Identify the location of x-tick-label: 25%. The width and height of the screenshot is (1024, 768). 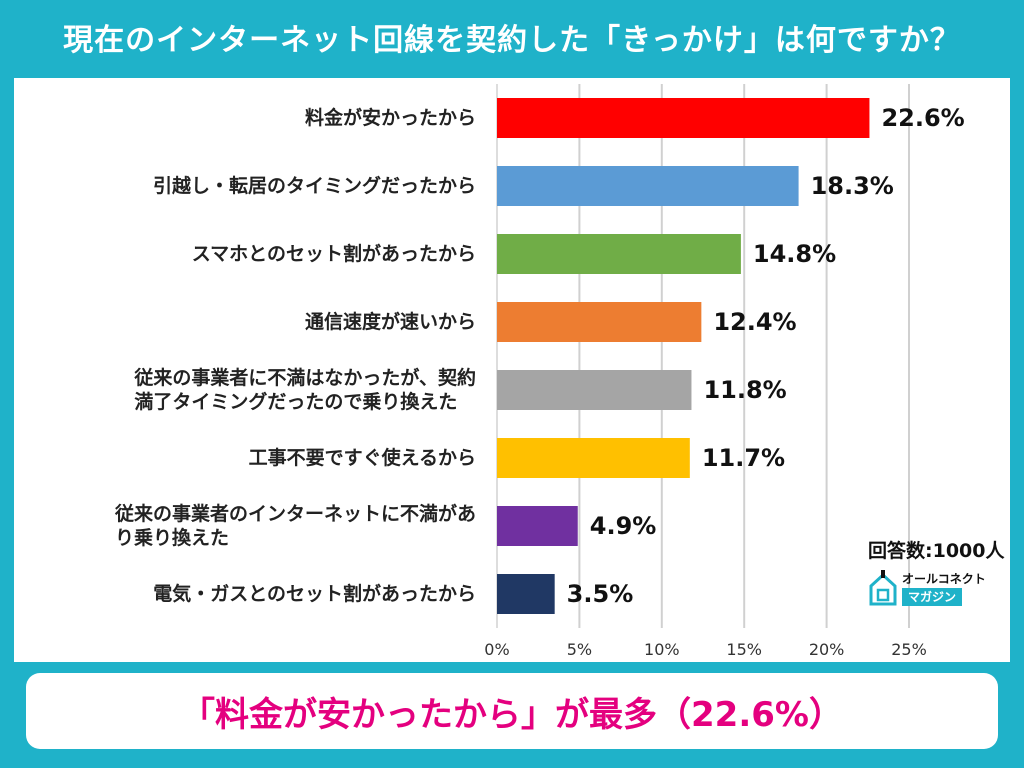
(909, 649).